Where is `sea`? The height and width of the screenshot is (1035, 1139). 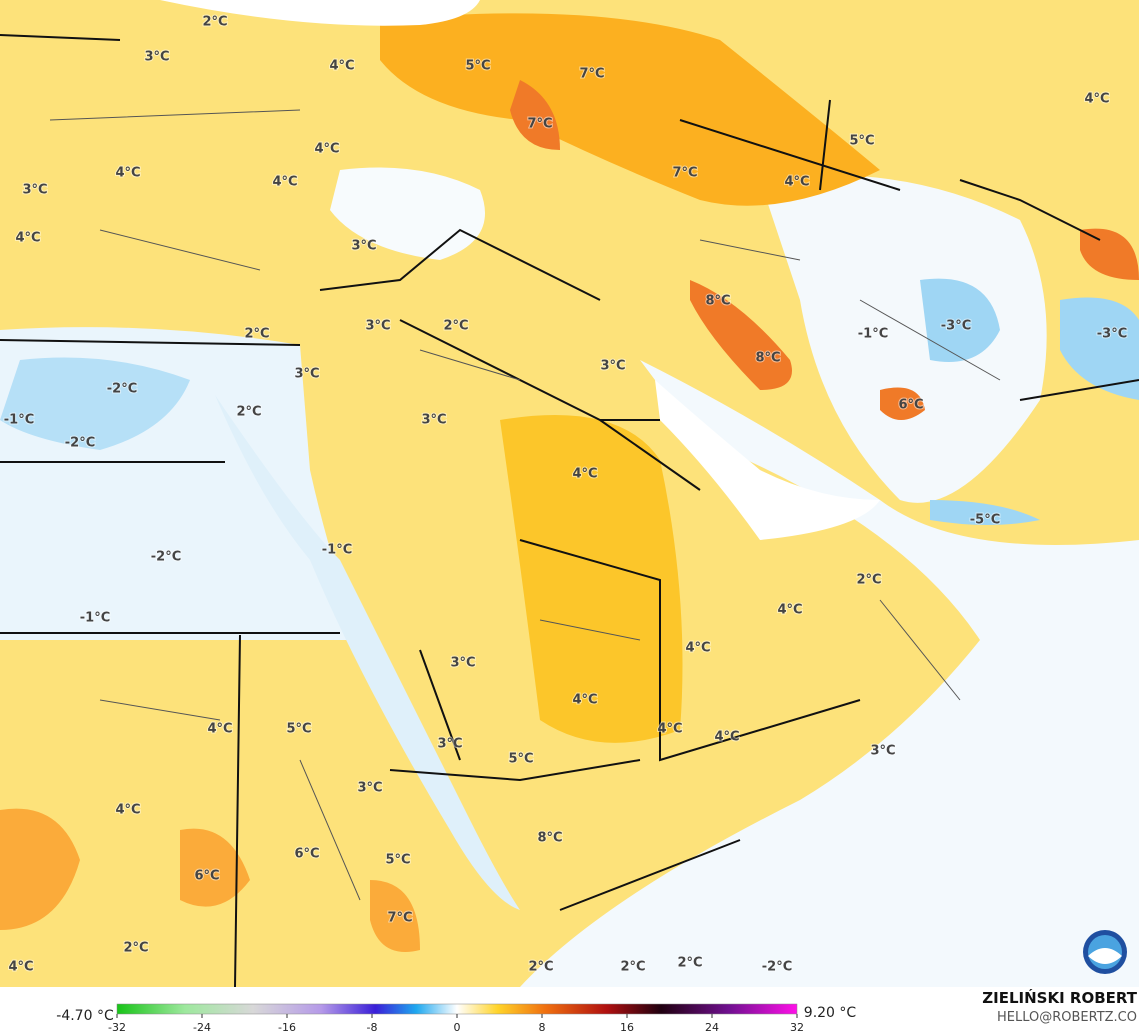
sea is located at coordinates (320, 13).